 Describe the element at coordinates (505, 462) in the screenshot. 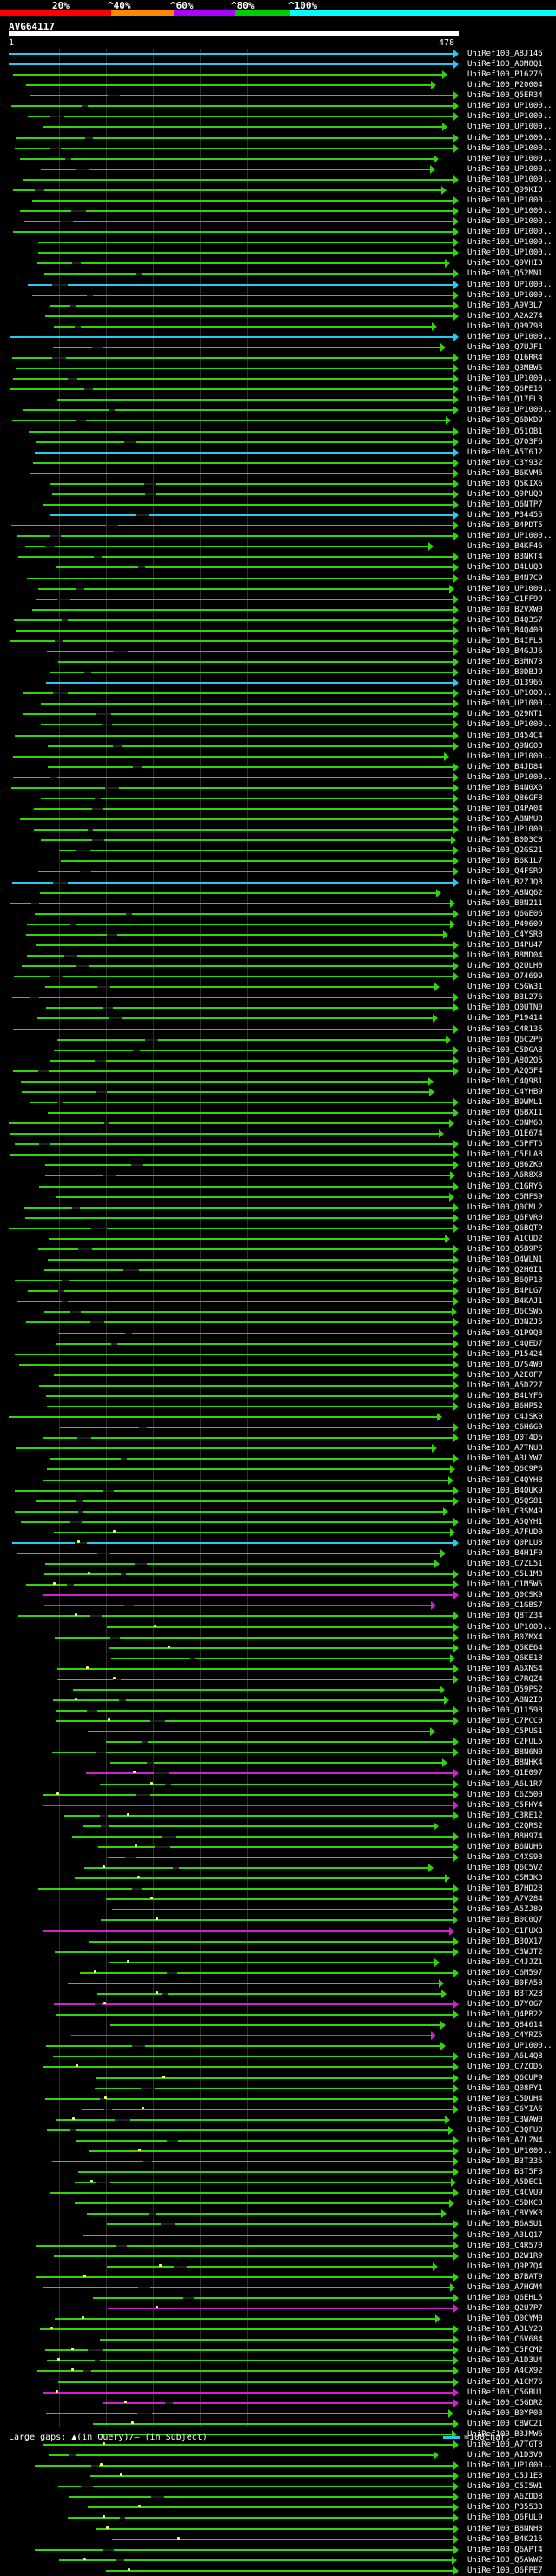

I see `hit-label: UniRef100_C3Y932` at that location.